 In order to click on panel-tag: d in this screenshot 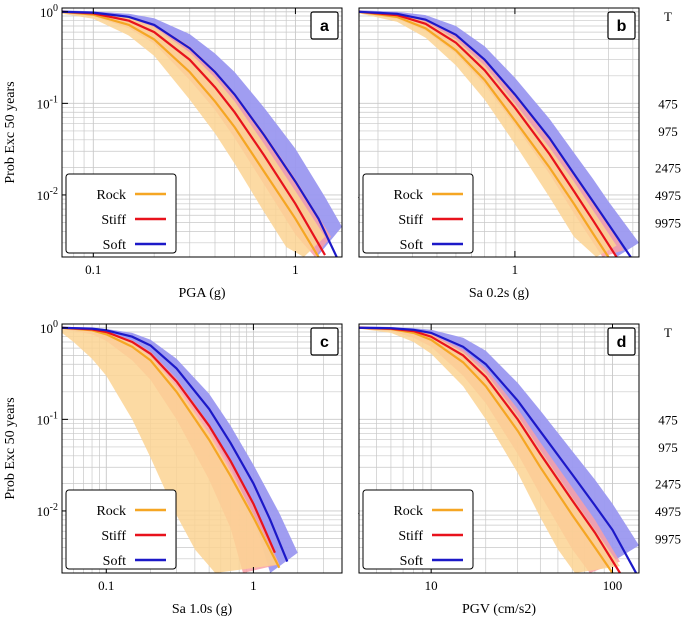, I will do `click(622, 342)`.